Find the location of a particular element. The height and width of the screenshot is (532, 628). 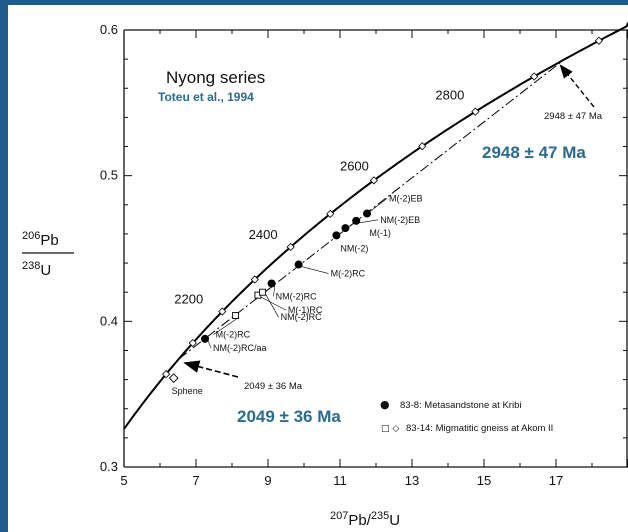

svg-text: 238U is located at coordinates (36, 269).